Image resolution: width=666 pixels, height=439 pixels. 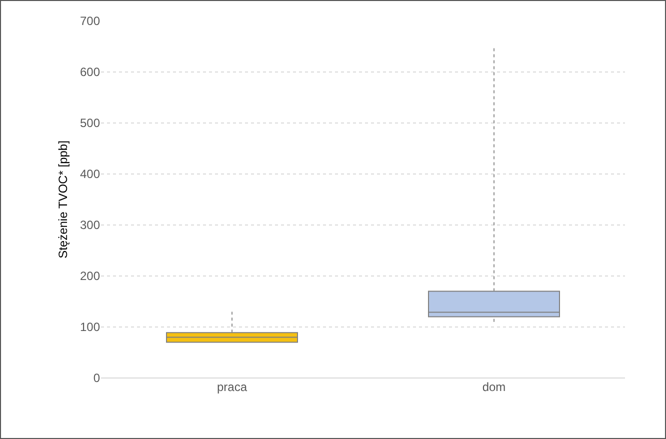 I want to click on y-tick-label: 700, so click(x=90, y=21).